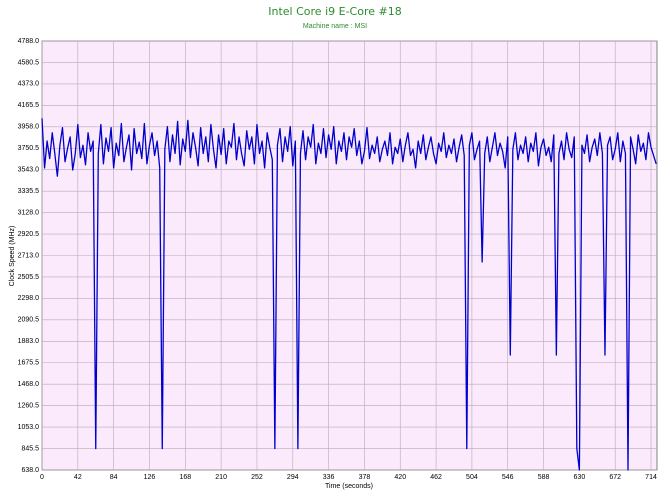 The height and width of the screenshot is (502, 670). Describe the element at coordinates (29, 234) in the screenshot. I see `y-tick-label: 2920.5` at that location.